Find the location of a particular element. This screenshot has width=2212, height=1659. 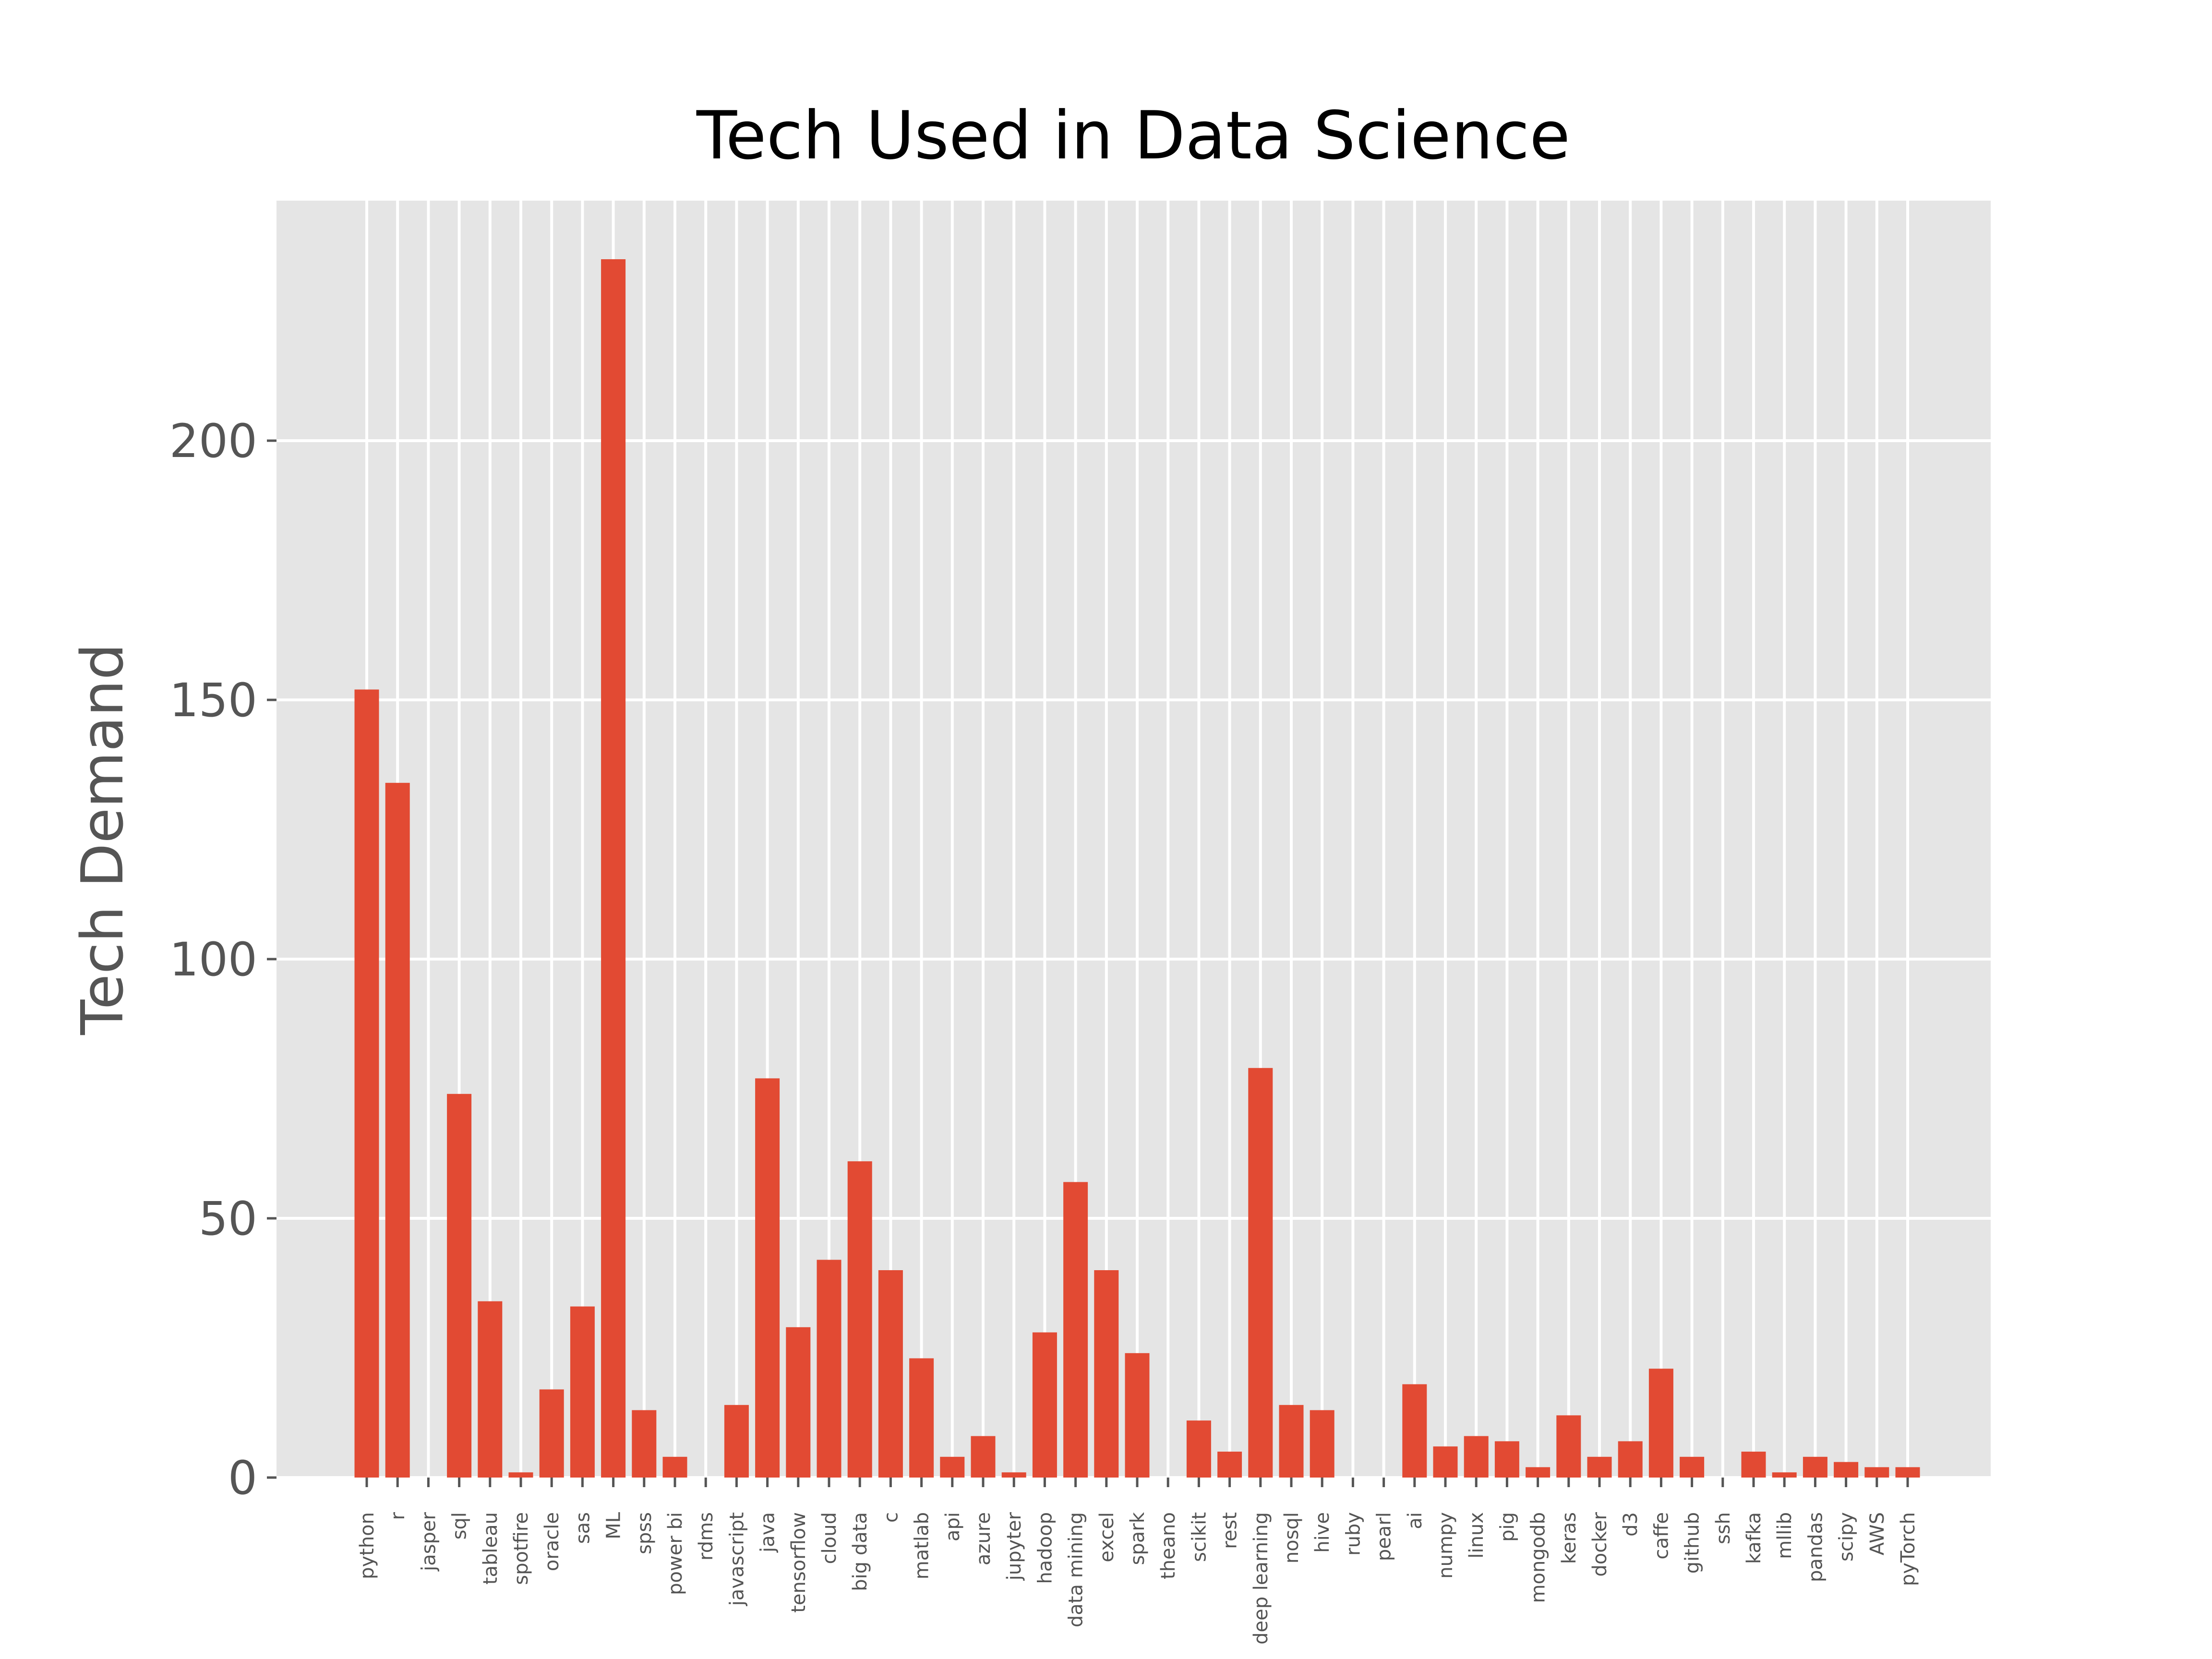

bar-caffe is located at coordinates (1660, 1423).